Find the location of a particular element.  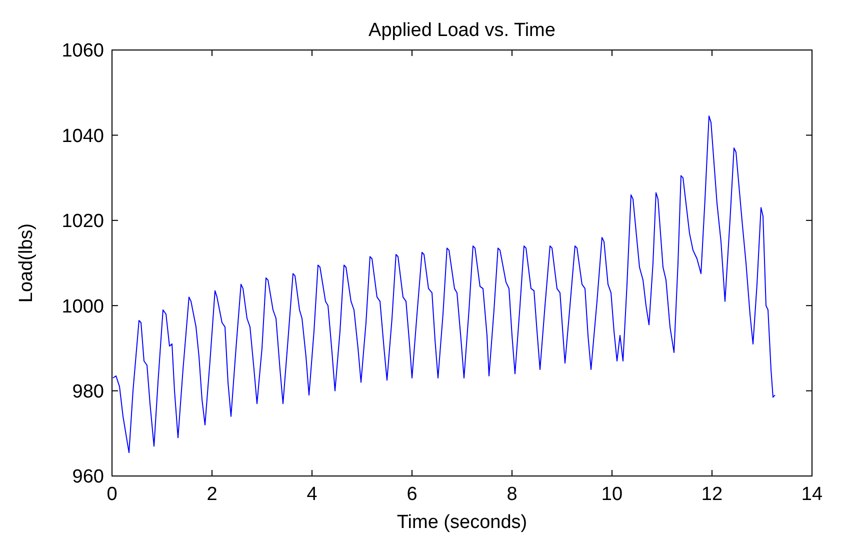

x-axis-title: Time (seconds) is located at coordinates (462, 522).